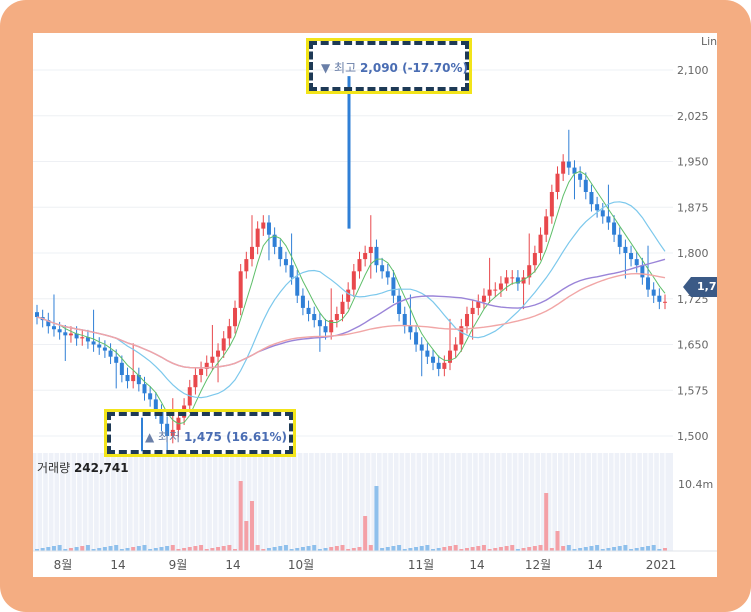 The width and height of the screenshot is (751, 612). I want to click on volume-panel-bg, so click(353, 502).